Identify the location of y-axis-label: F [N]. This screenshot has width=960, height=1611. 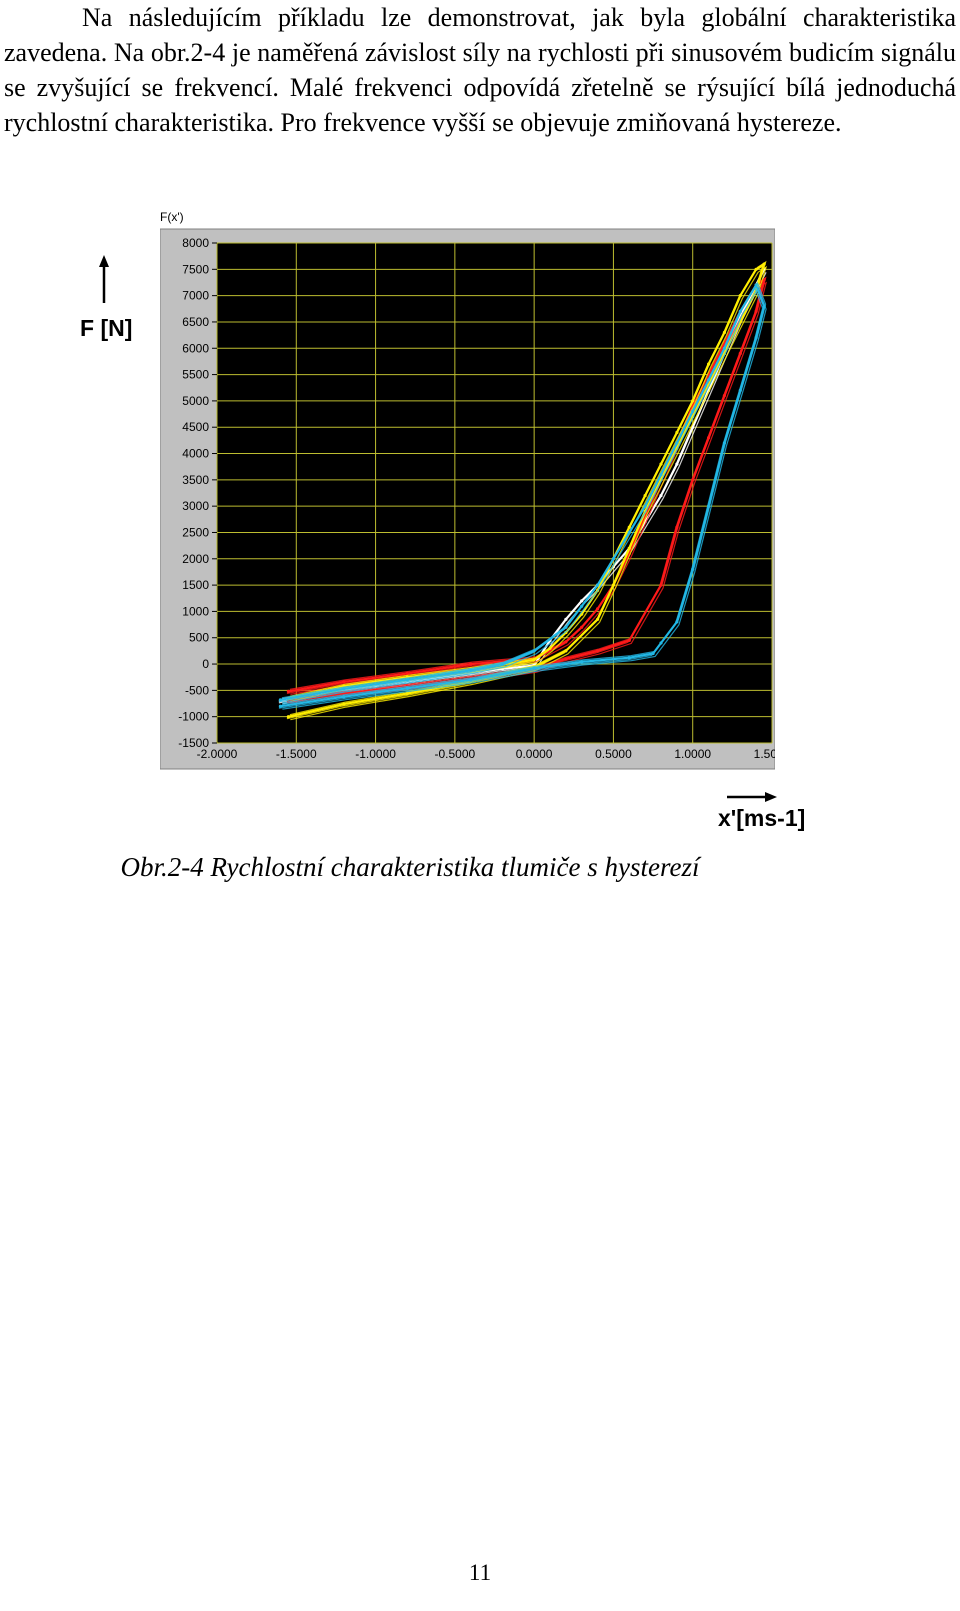
(106, 328).